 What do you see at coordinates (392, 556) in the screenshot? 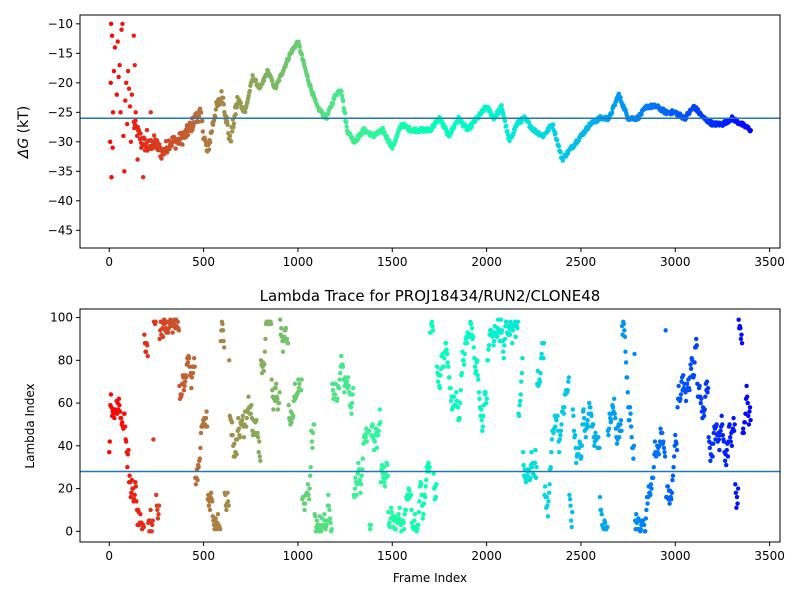
I see `x-tick-label: 1500` at bounding box center [392, 556].